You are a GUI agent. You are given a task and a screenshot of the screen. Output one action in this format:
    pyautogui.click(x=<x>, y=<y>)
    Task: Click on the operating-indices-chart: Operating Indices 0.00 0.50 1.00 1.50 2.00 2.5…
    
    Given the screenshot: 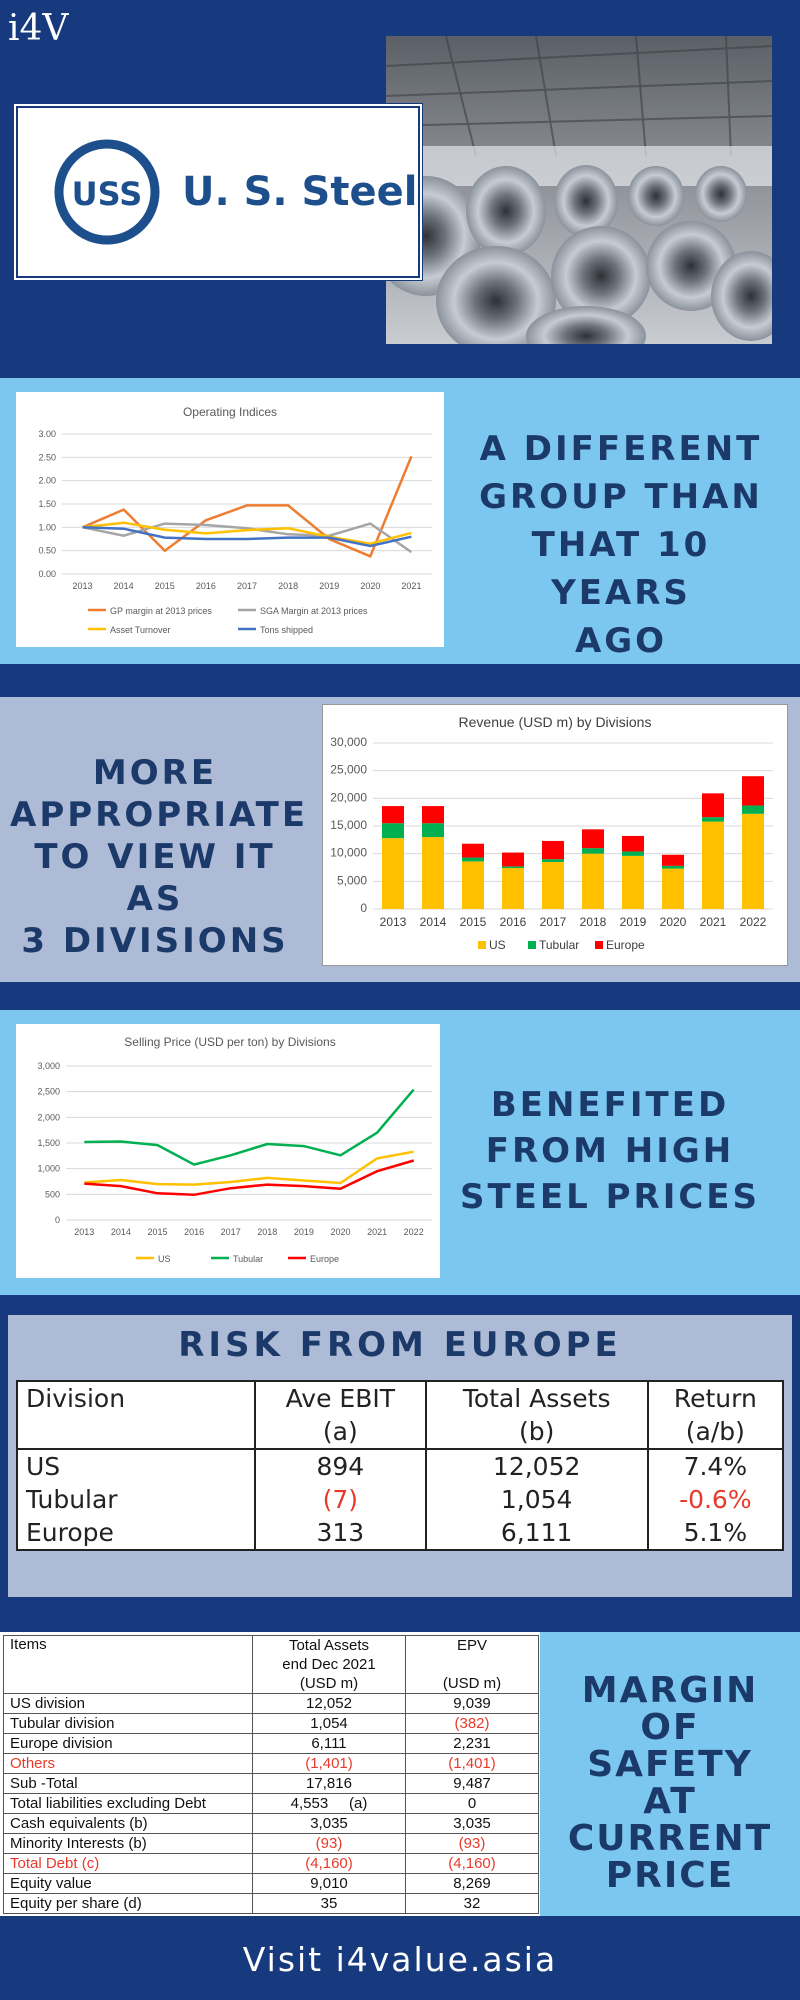 What is the action you would take?
    pyautogui.click(x=230, y=519)
    